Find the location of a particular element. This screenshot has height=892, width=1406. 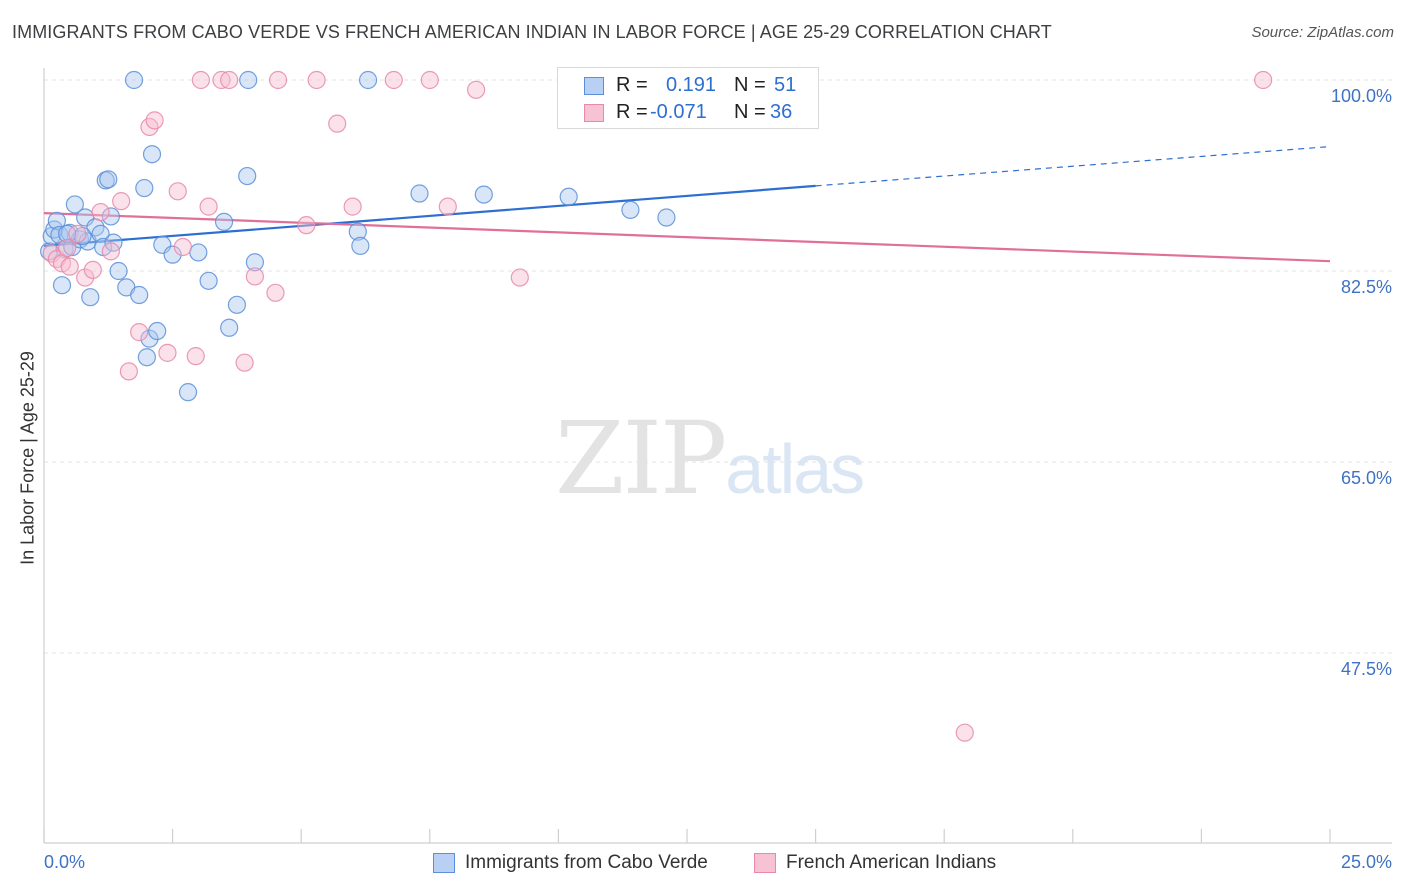

watermark: ZIPatlas is located at coordinates (710, 458).